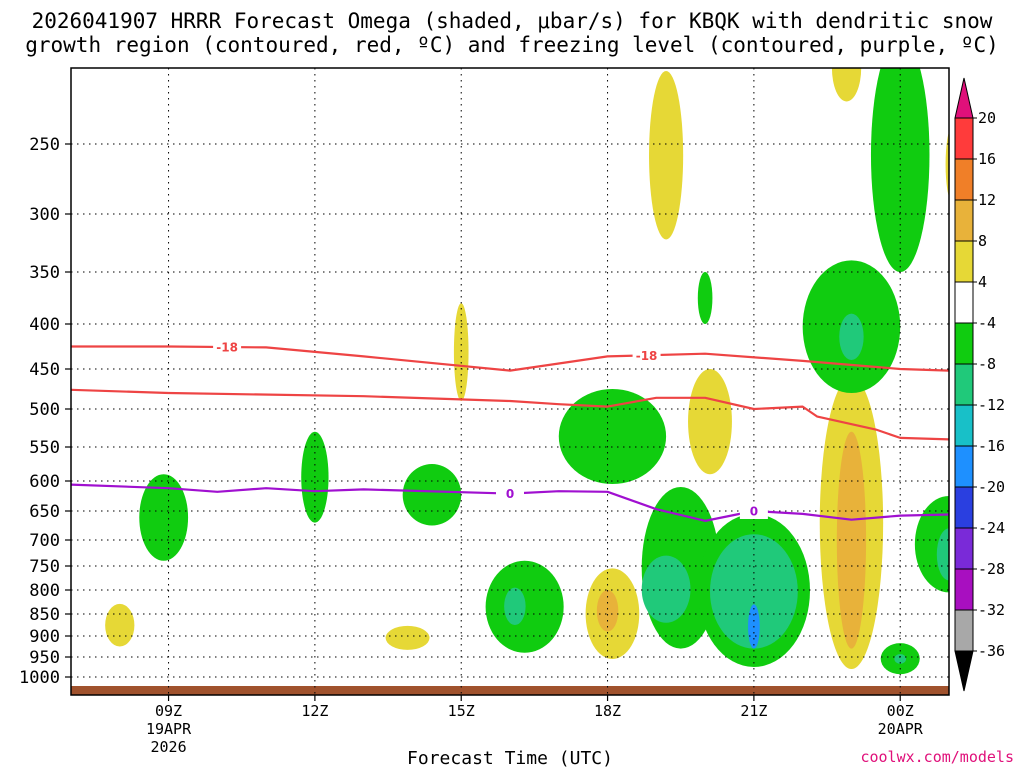  I want to click on omega-blob-teal-16z, so click(515, 606).